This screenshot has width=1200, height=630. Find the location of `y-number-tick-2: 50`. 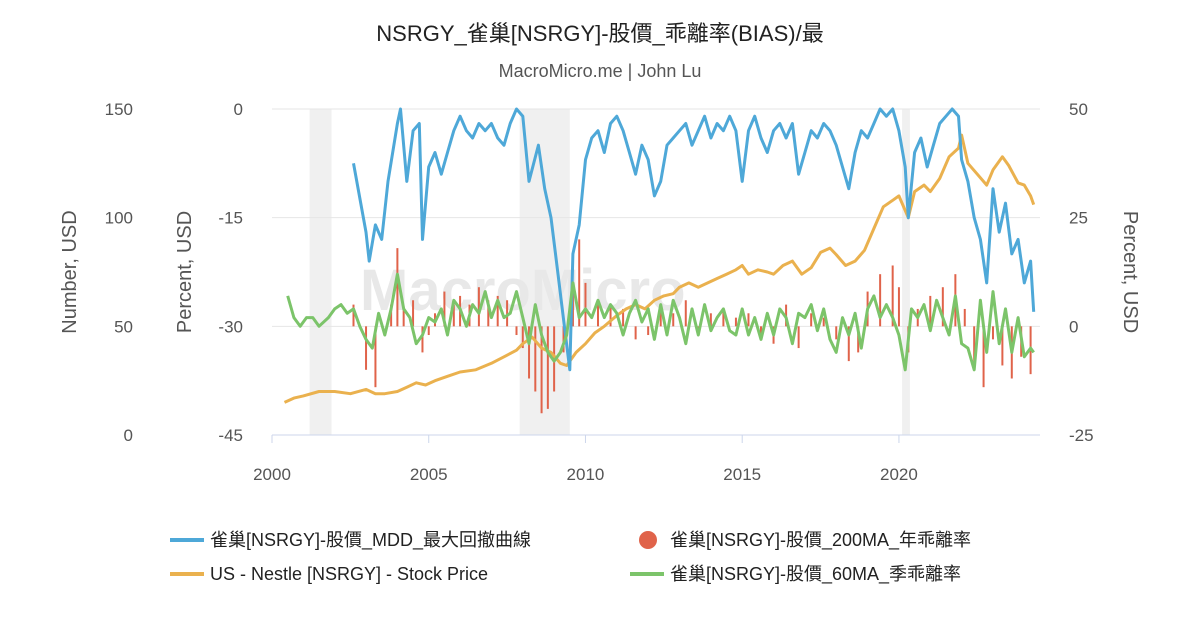

y-number-tick-2: 50 is located at coordinates (123, 326).